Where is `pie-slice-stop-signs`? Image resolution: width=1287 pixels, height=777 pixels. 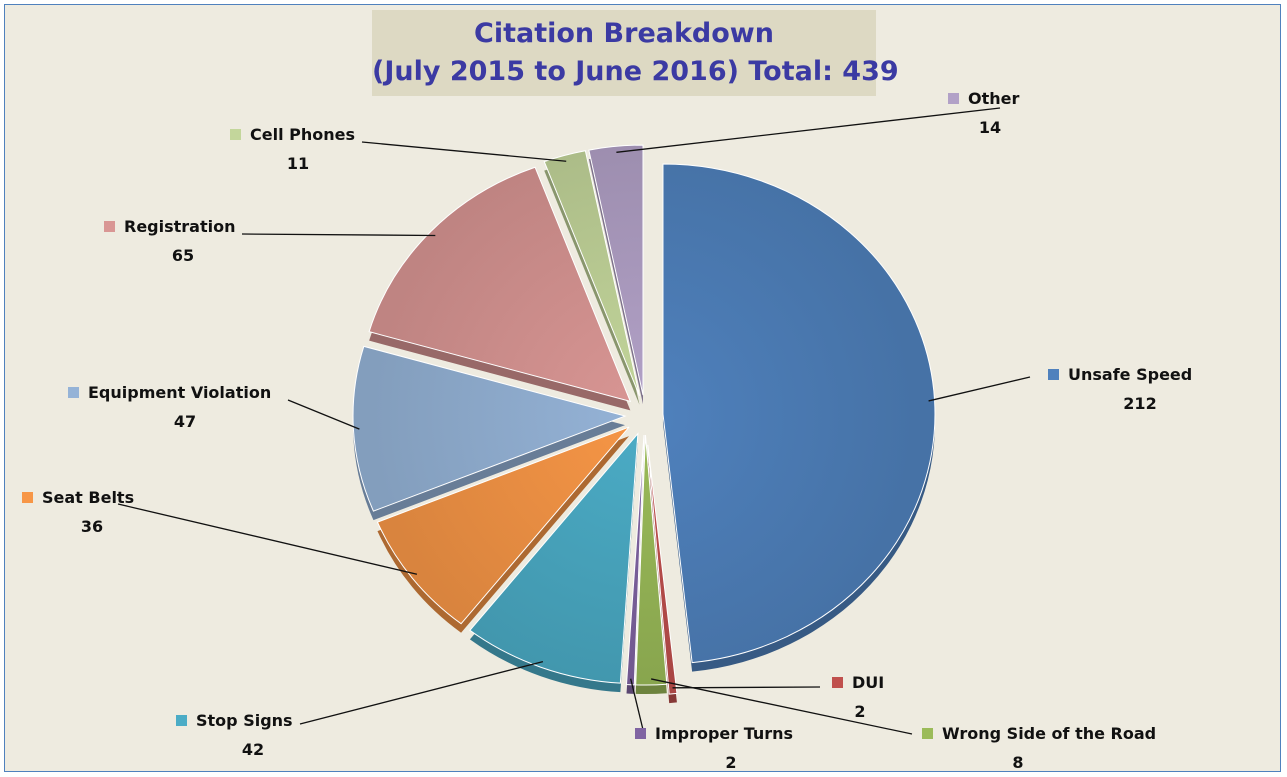
pie-slice-stop-signs is located at coordinates (554, 558).